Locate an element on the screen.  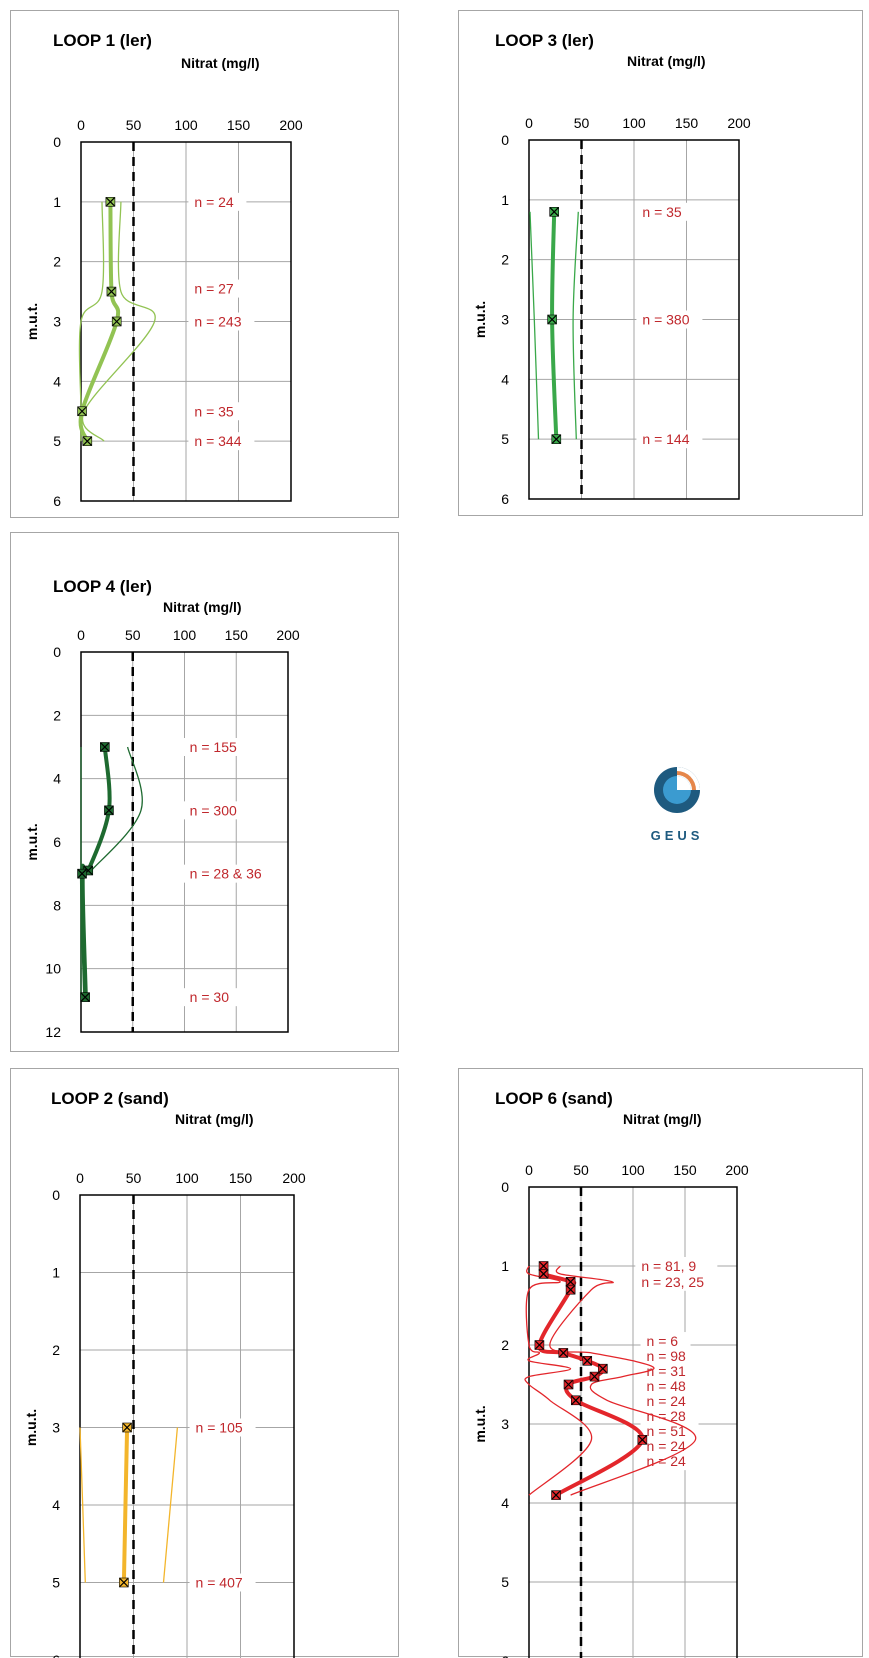
sample-count-annotation: n = 407 is located at coordinates (219, 1583).